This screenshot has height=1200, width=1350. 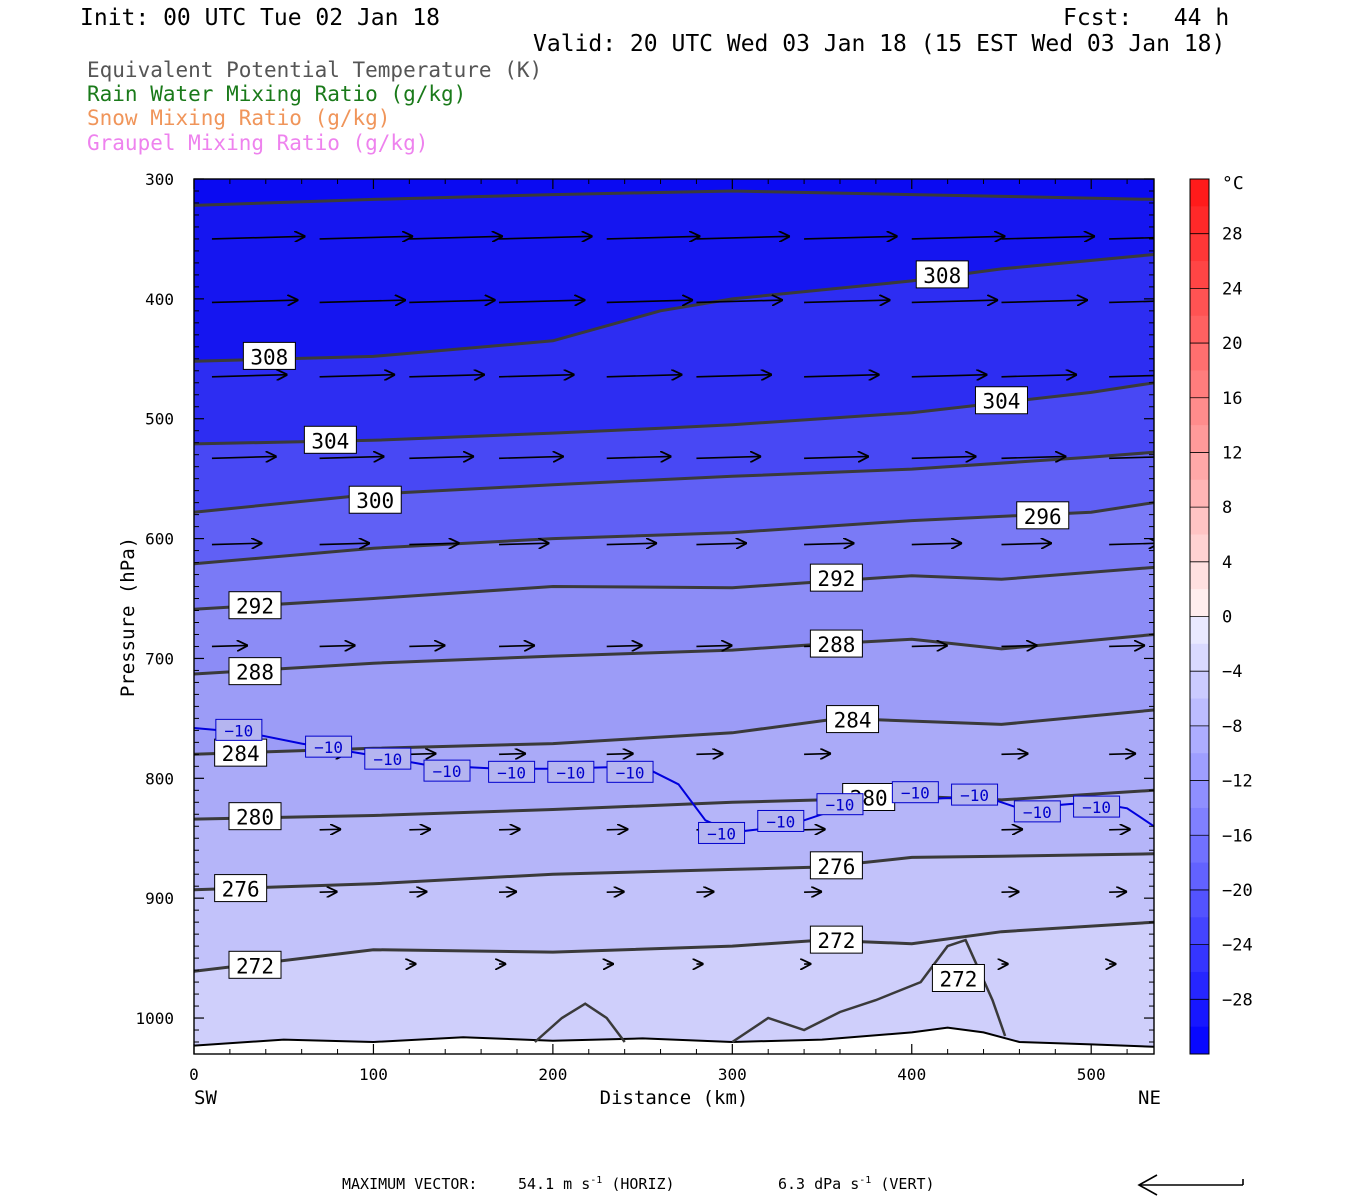 I want to click on vert-vector-info: 6.3 dPa s-1 (VERT), so click(x=856, y=1184).